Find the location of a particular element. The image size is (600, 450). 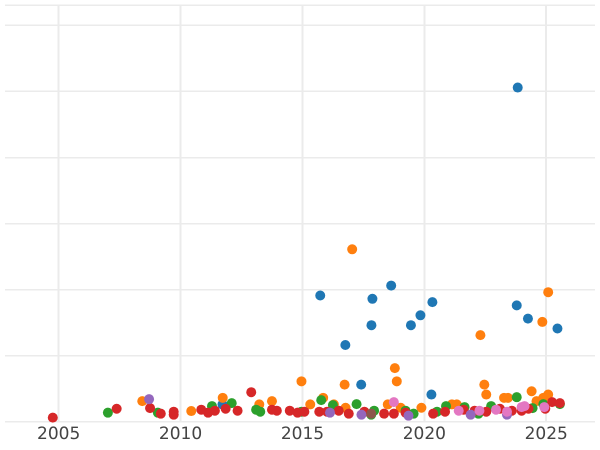

x-tick-label: 2025 is located at coordinates (546, 434).